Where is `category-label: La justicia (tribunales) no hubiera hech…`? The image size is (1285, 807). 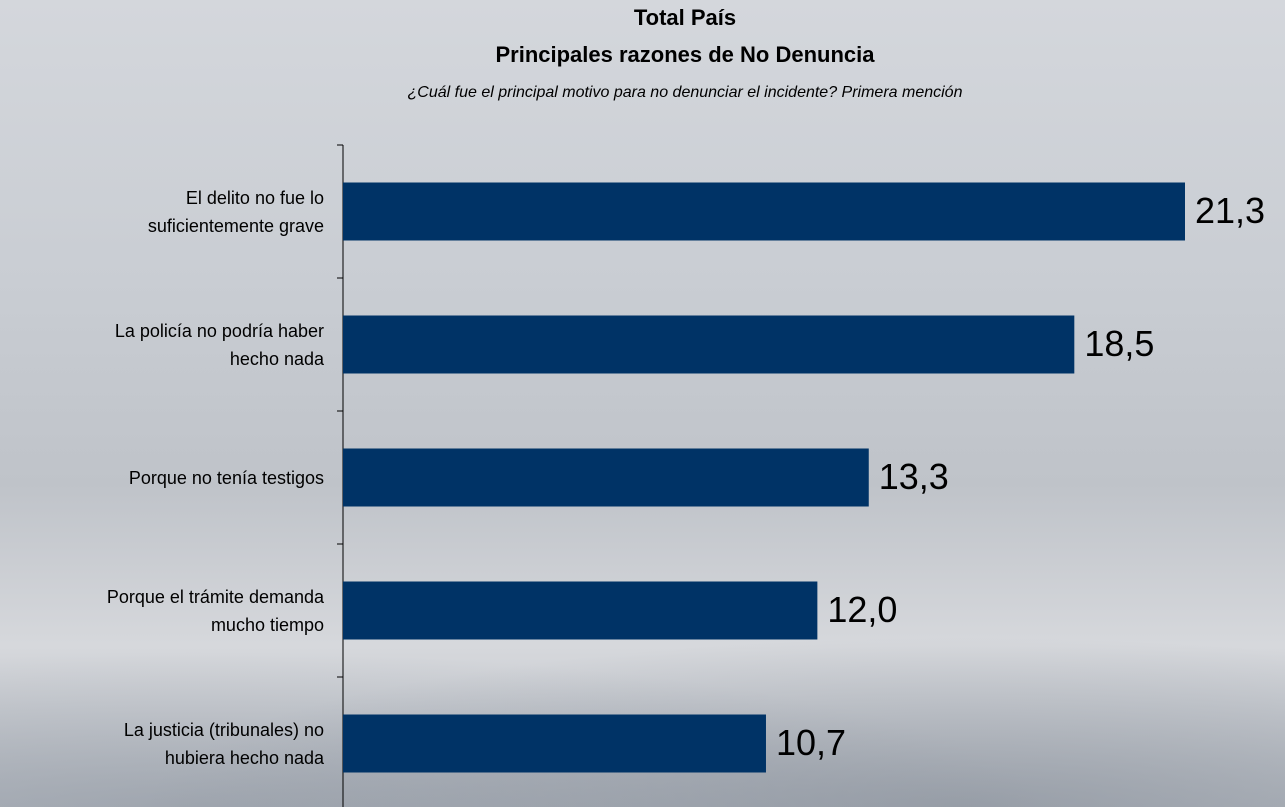 category-label: La justicia (tribunales) no hubiera hech… is located at coordinates (223, 743).